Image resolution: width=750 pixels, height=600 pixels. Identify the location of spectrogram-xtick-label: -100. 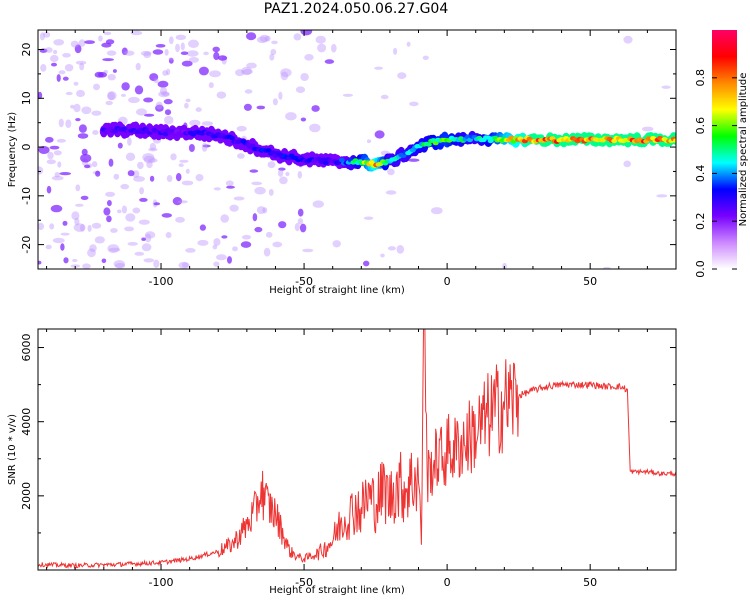
(161, 281).